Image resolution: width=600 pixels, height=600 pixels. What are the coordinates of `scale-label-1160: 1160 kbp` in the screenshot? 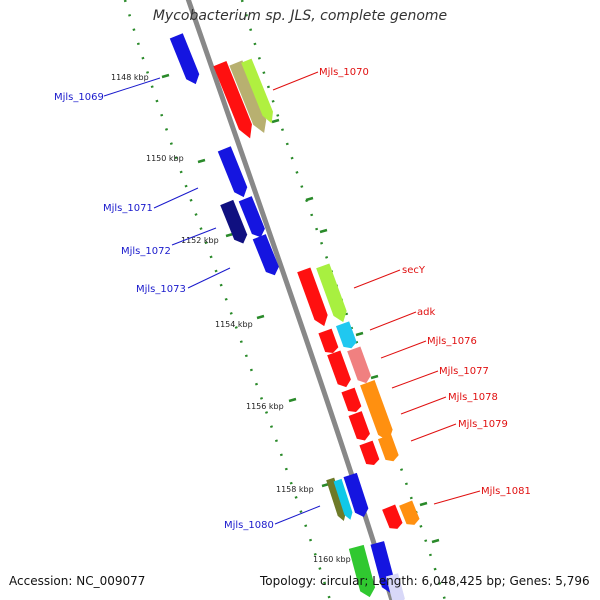 It's located at (332, 559).